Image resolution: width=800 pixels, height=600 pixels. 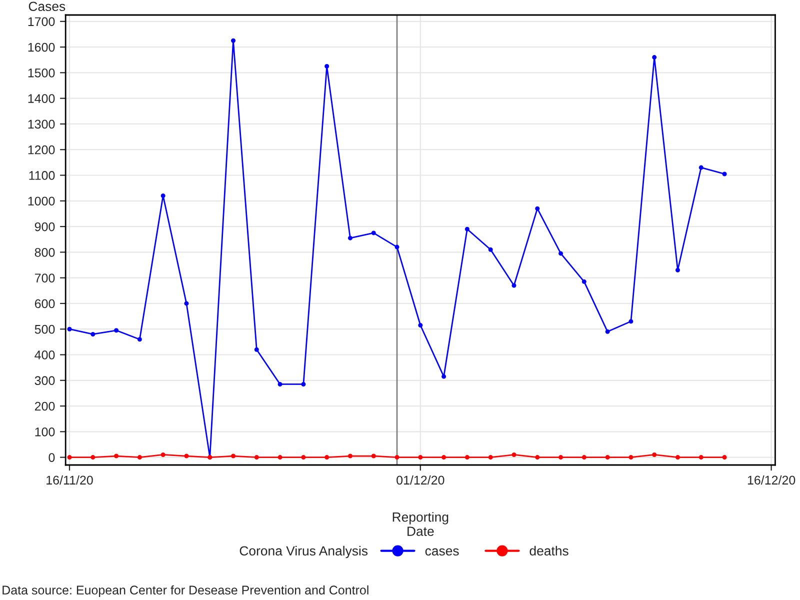 What do you see at coordinates (44, 252) in the screenshot?
I see `y-tick-label: 800` at bounding box center [44, 252].